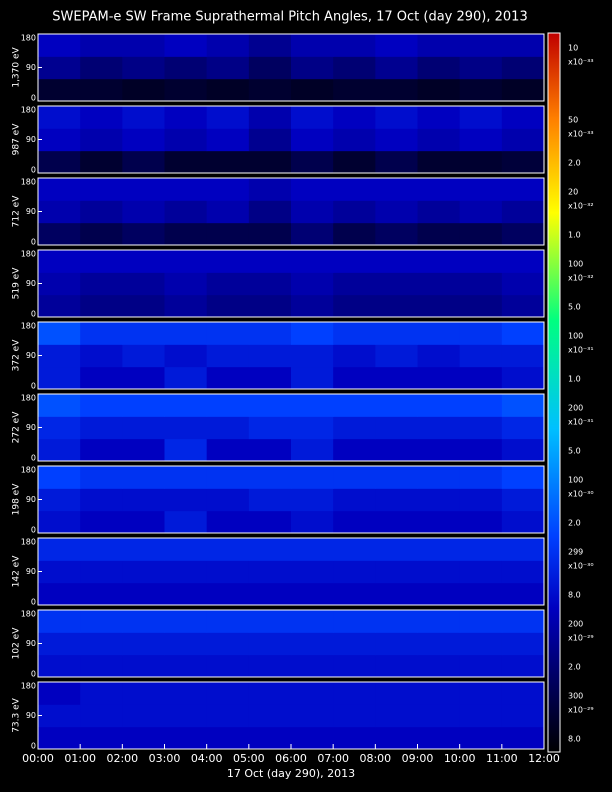  Describe the element at coordinates (502, 758) in the screenshot. I see `x-tick-label: 11:00` at that location.